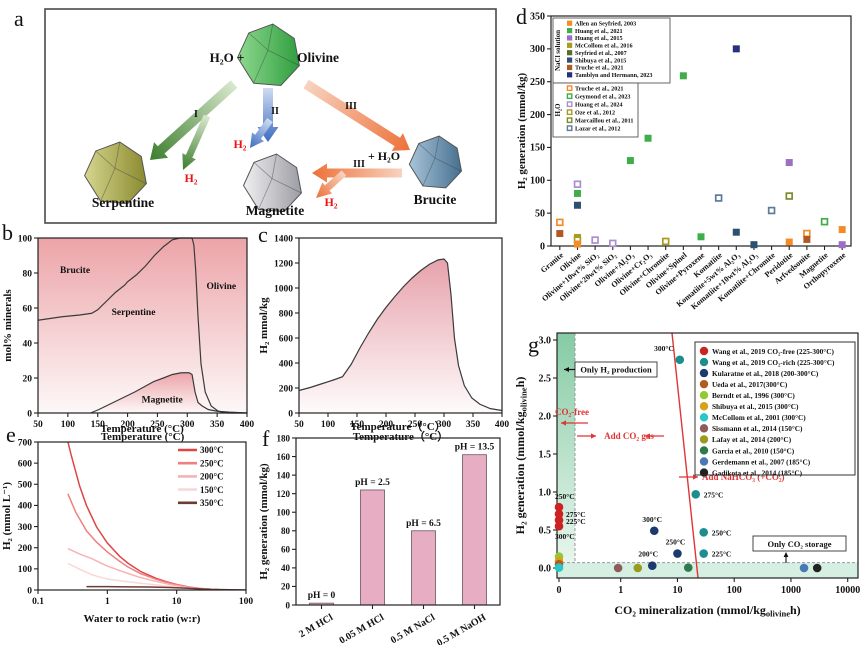  What do you see at coordinates (187, 425) in the screenshot?
I see `x-tick-label: 300` at bounding box center [187, 425].